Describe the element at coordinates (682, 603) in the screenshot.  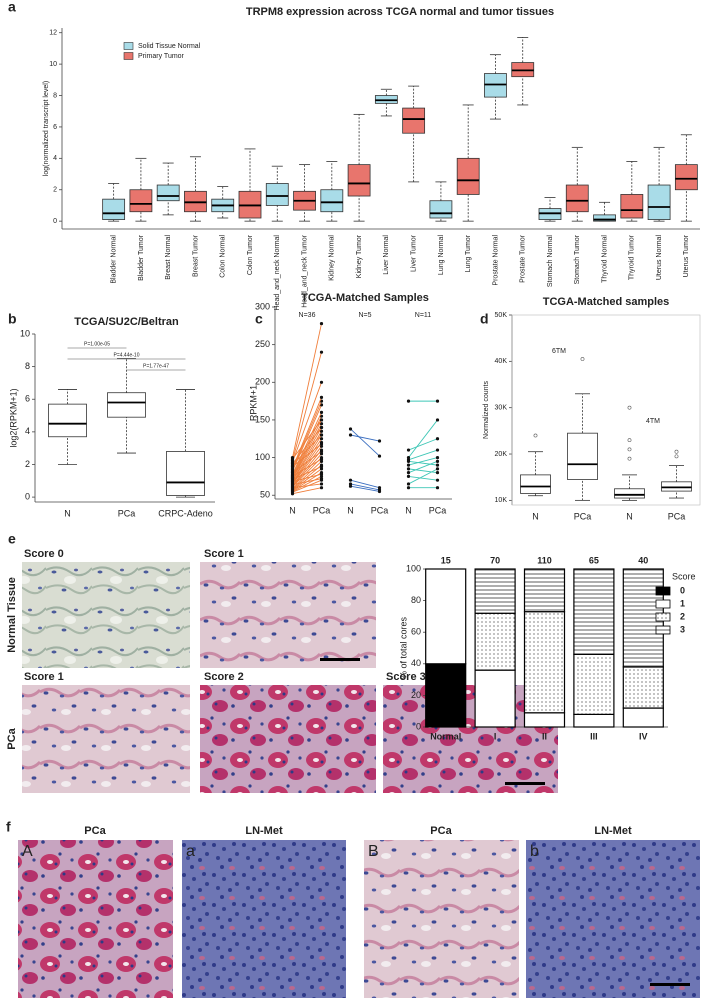
I see `legend-label: 1` at that location.